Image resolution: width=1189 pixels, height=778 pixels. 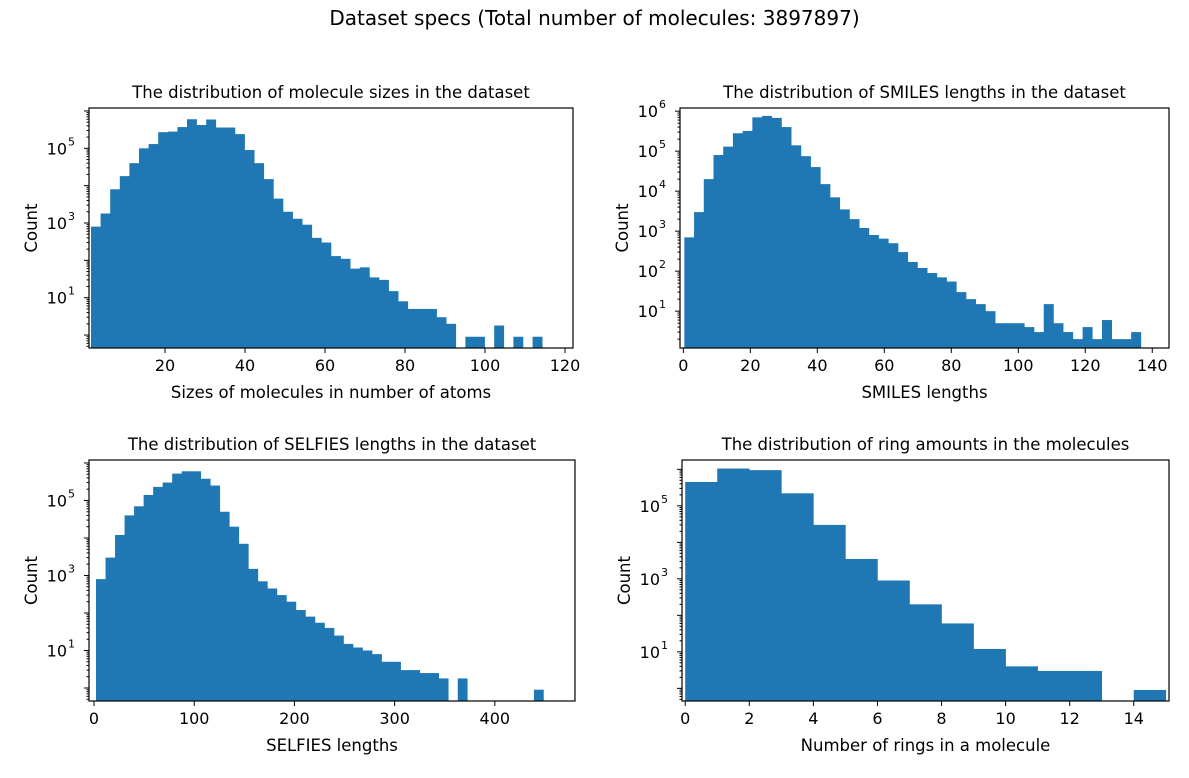 What do you see at coordinates (884, 365) in the screenshot?
I see `x-tick-label: 60` at bounding box center [884, 365].